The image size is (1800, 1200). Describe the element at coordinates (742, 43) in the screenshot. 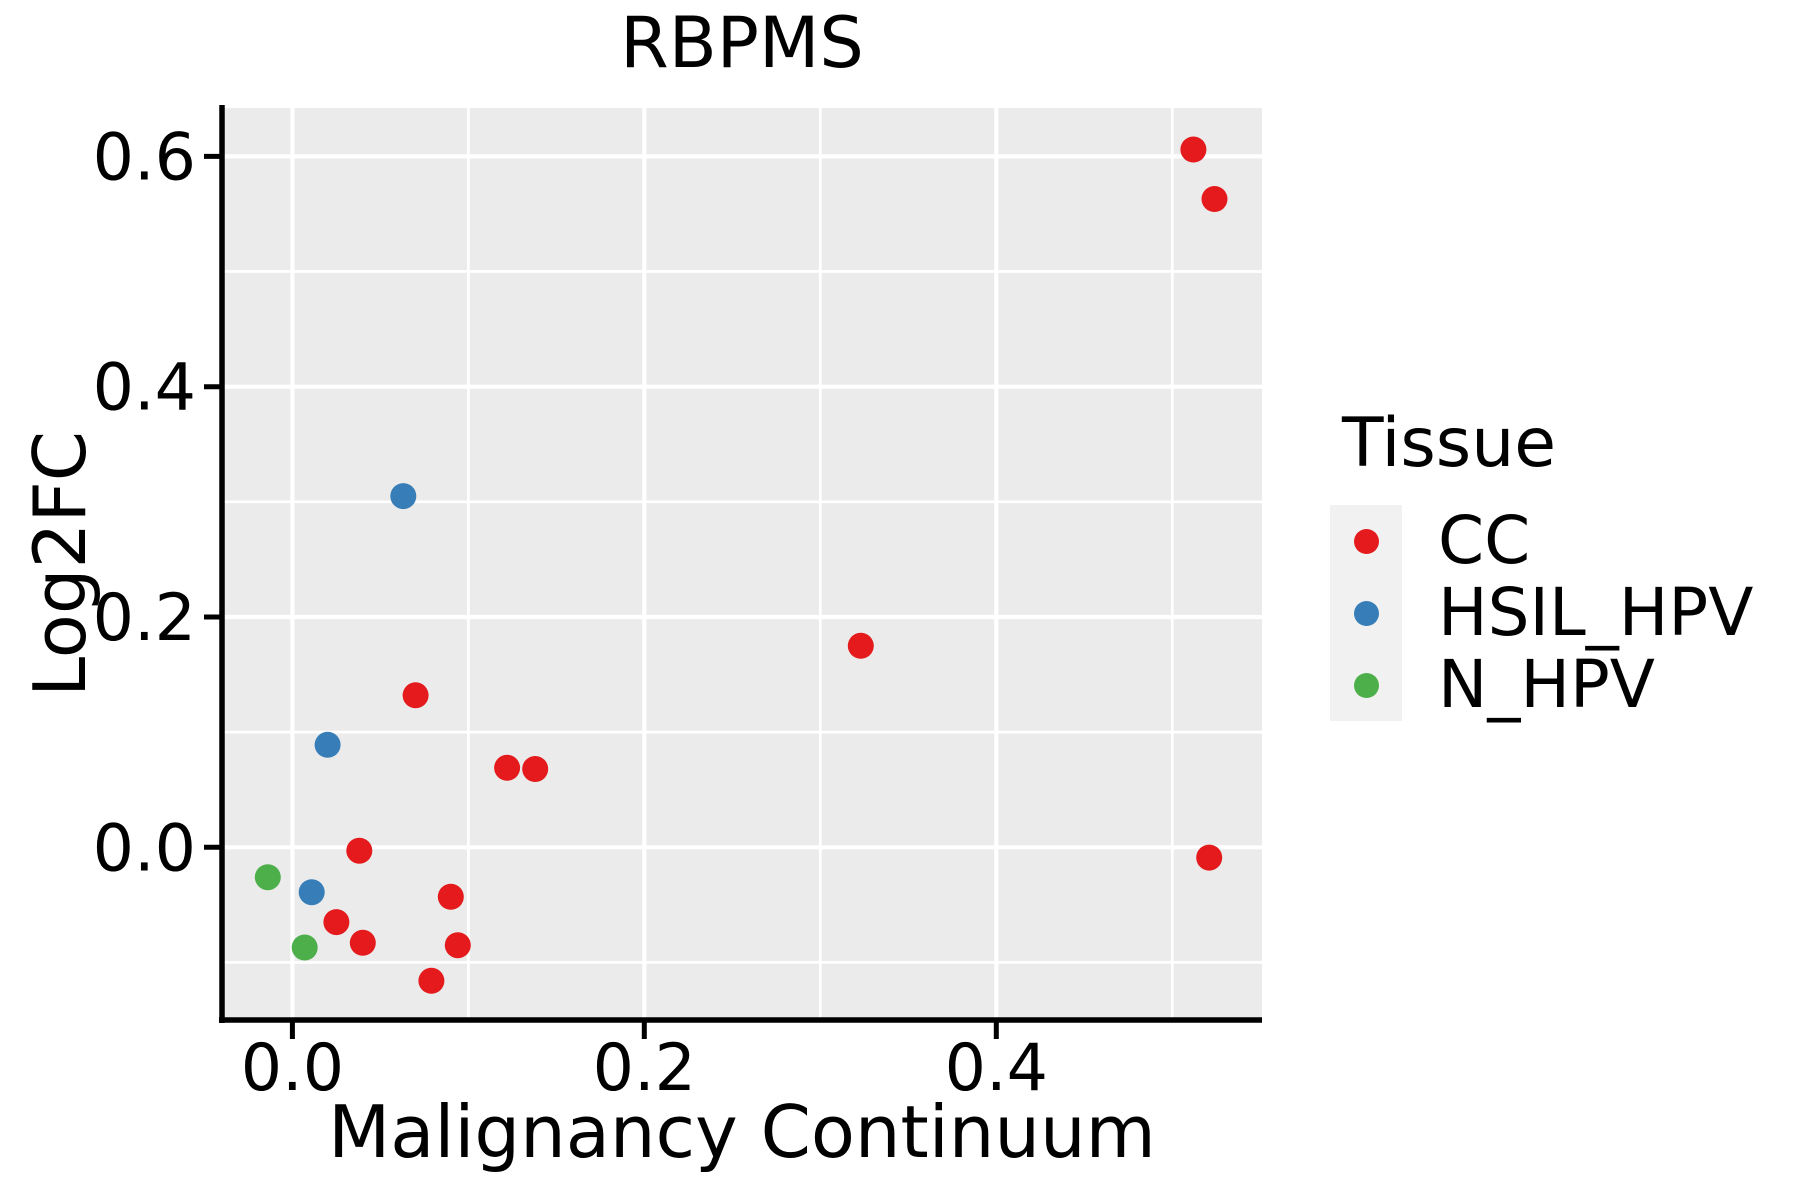

I see `plot-title: RBPMS` at that location.